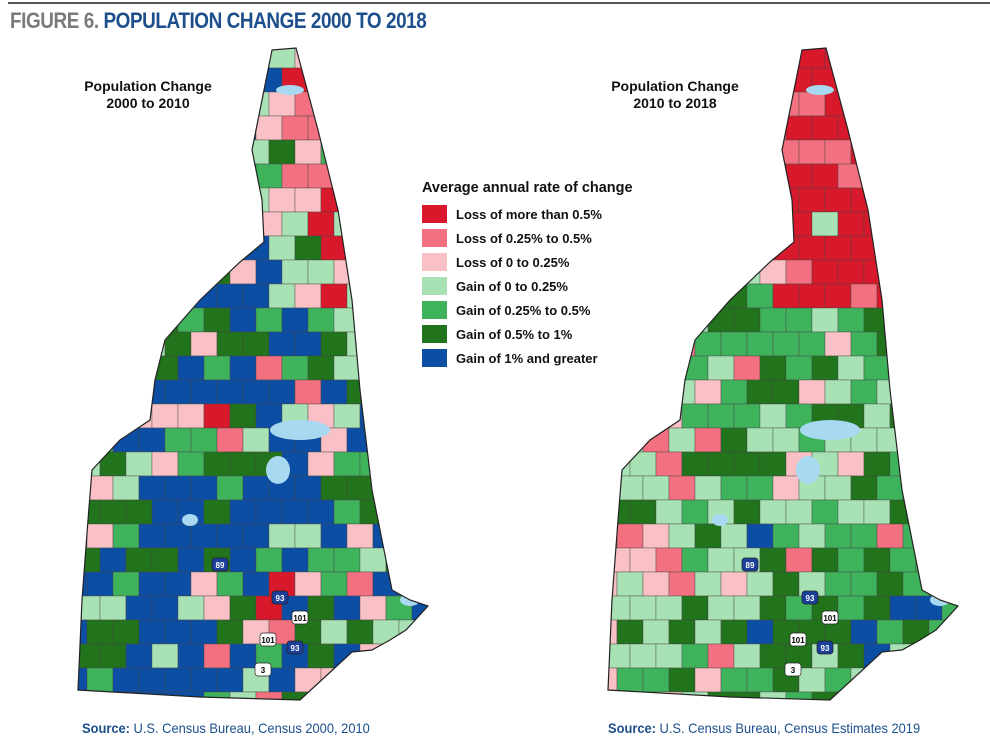 The image size is (990, 748). Describe the element at coordinates (148, 95) in the screenshot. I see `map-title-2000-2010: Population Change 2000 to 2010` at that location.